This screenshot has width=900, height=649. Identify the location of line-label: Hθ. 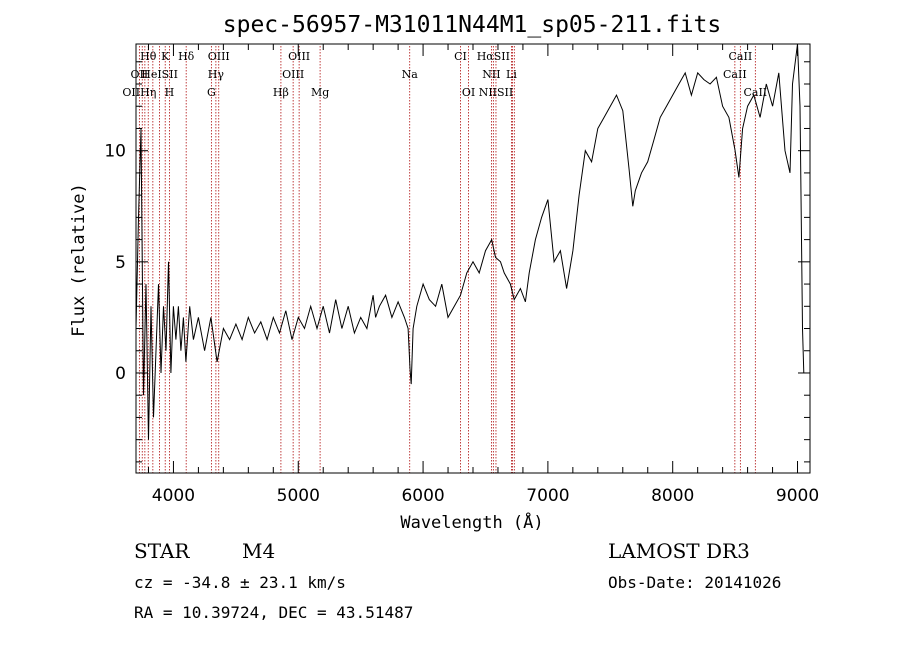
(148, 56).